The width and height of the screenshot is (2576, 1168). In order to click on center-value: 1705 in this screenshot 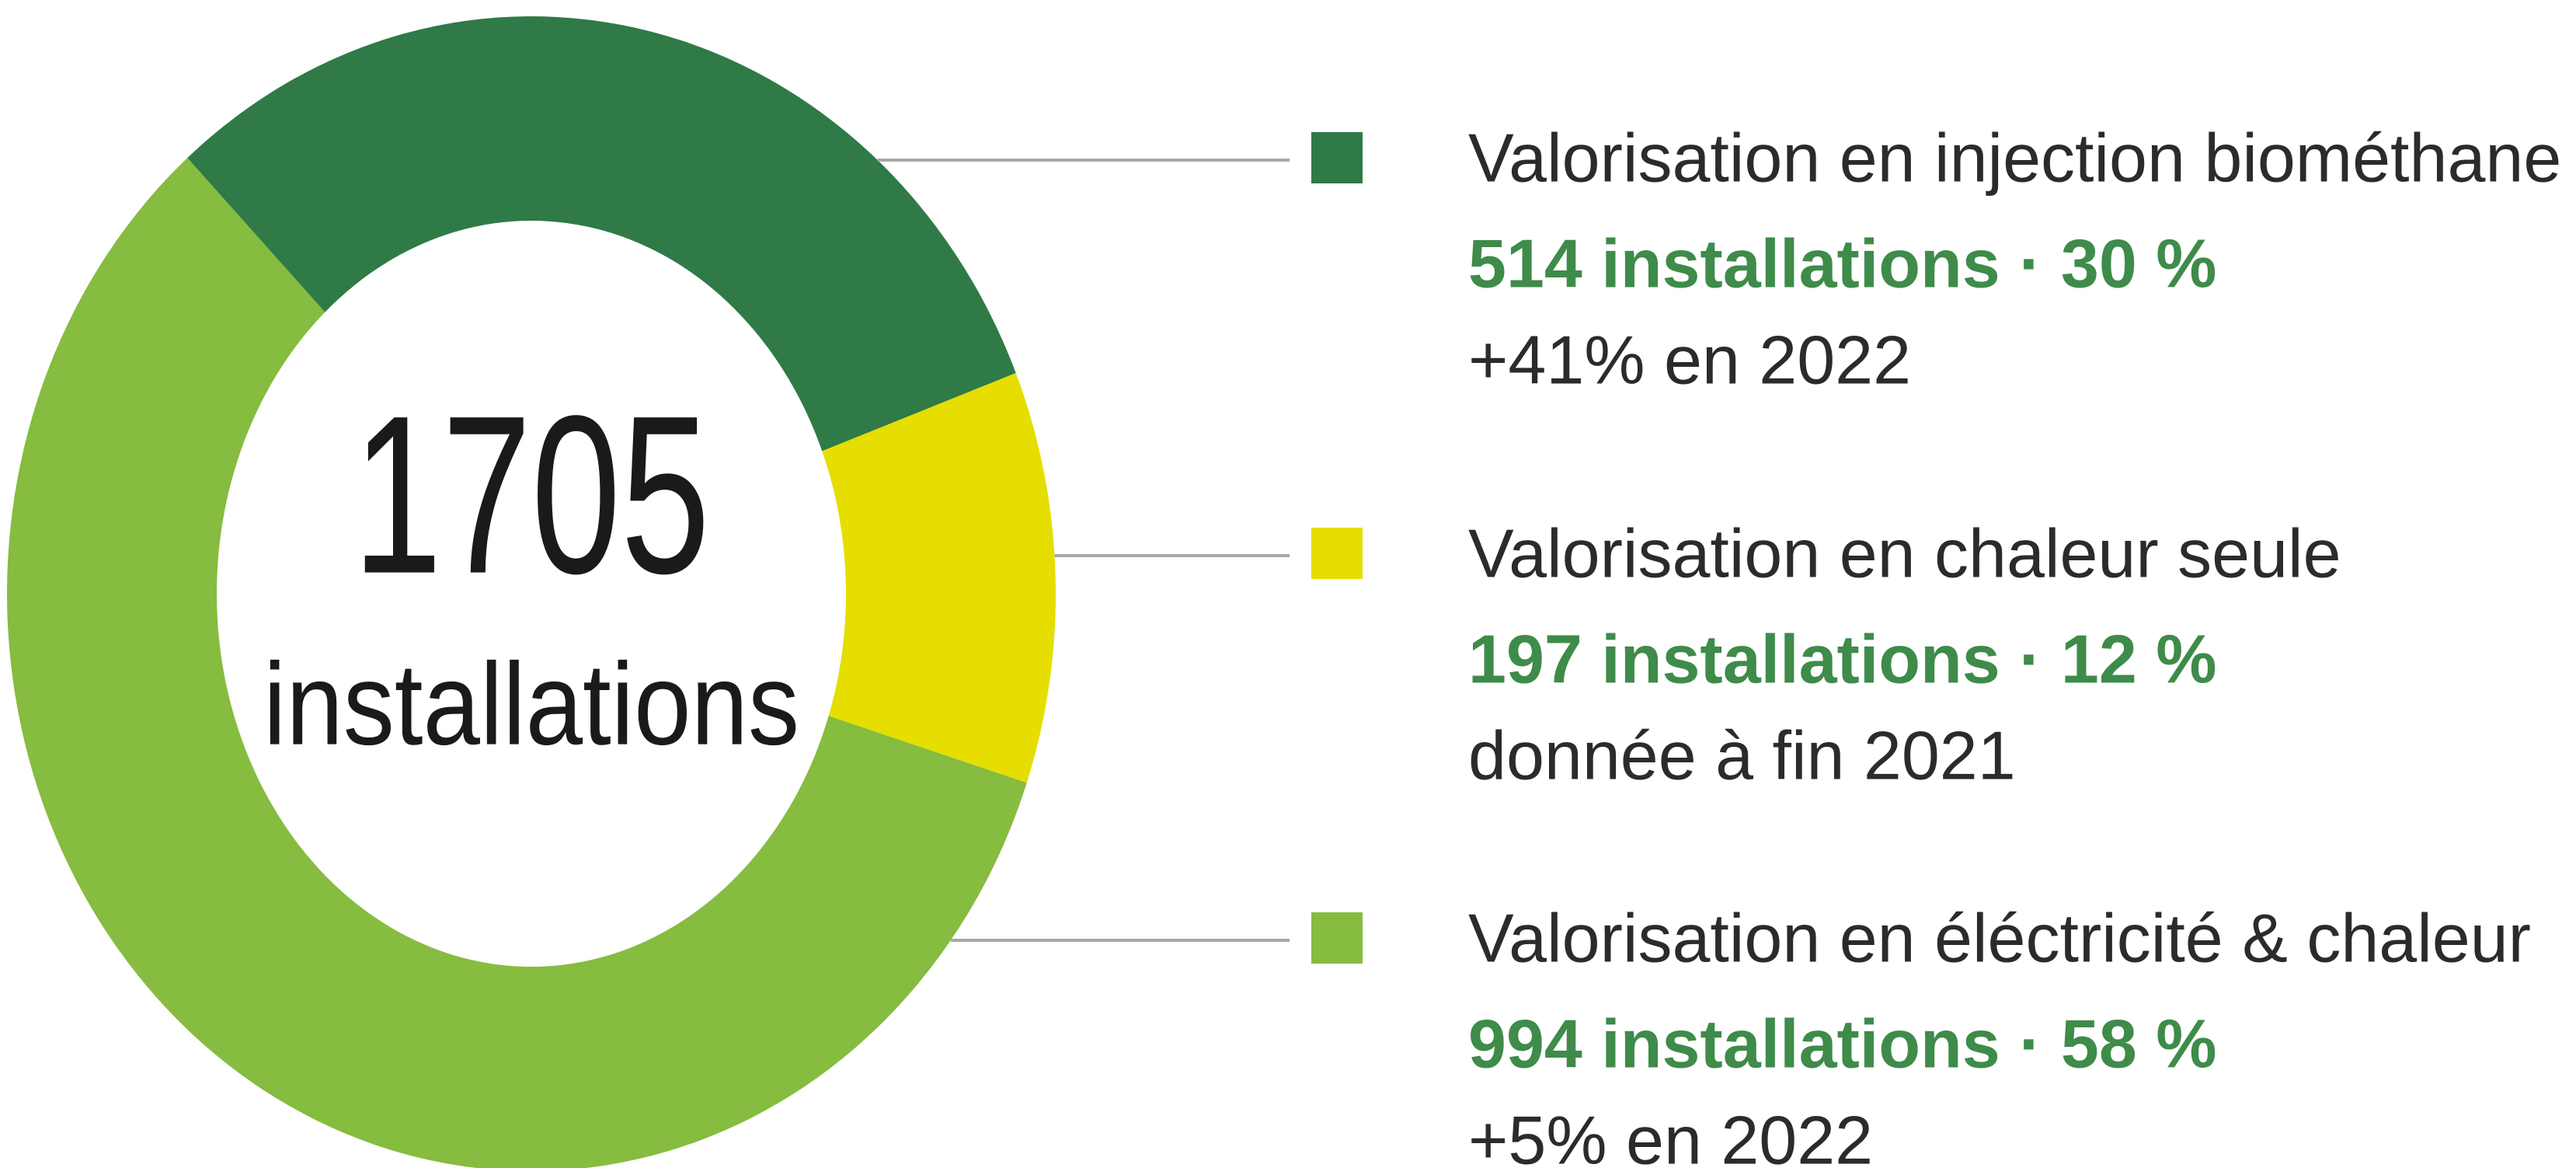, I will do `click(531, 495)`.